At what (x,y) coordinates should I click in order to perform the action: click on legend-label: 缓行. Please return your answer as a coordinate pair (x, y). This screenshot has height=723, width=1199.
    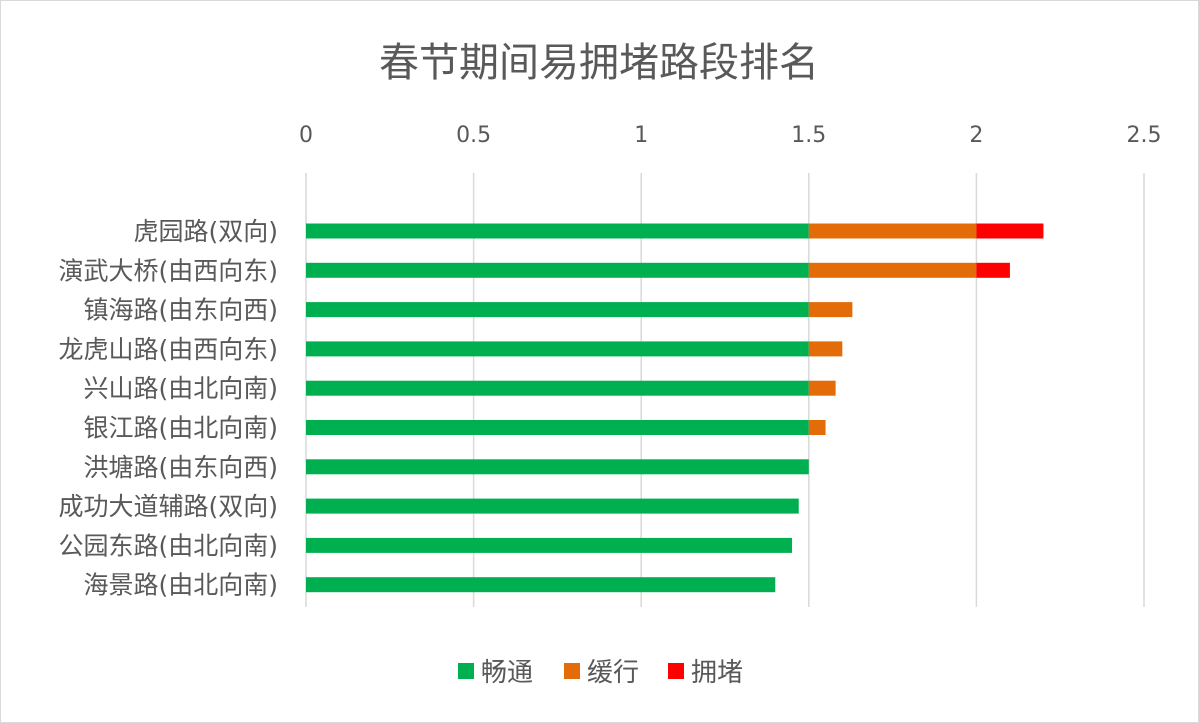
    Looking at the image, I should click on (613, 673).